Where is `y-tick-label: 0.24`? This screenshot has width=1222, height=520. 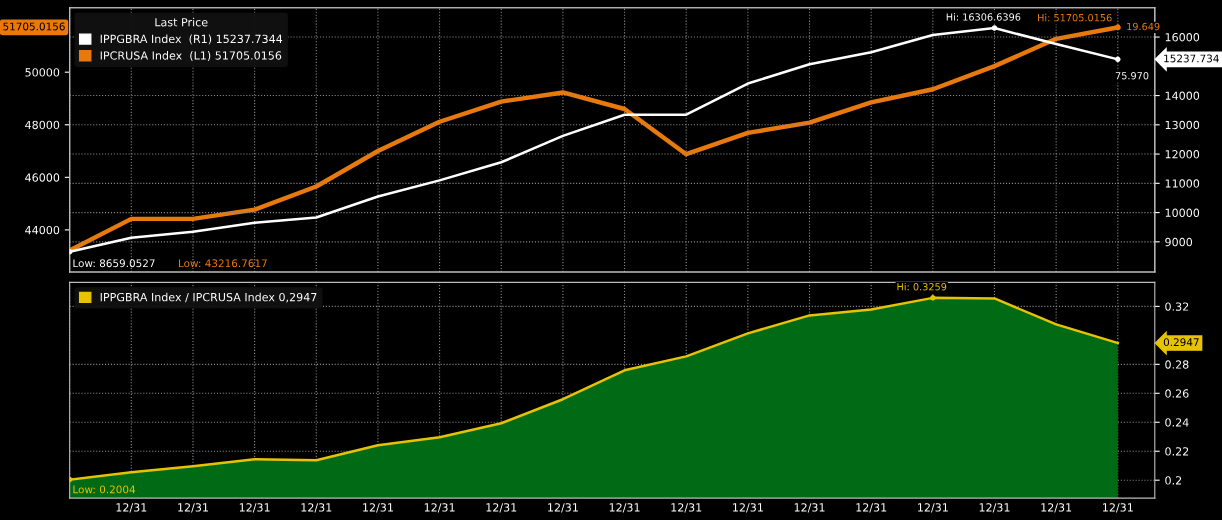
y-tick-label: 0.24 is located at coordinates (1177, 422).